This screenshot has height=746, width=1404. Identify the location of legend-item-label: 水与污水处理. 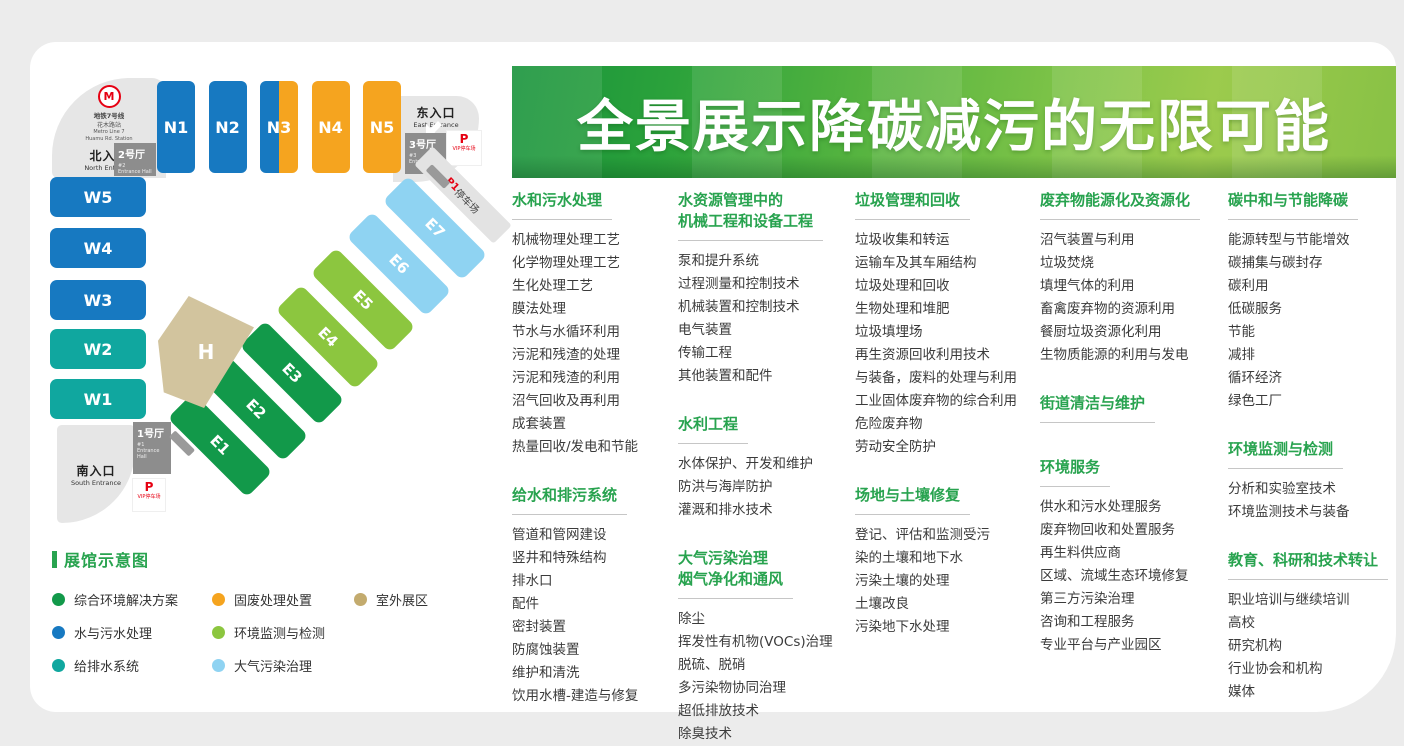
(113, 634).